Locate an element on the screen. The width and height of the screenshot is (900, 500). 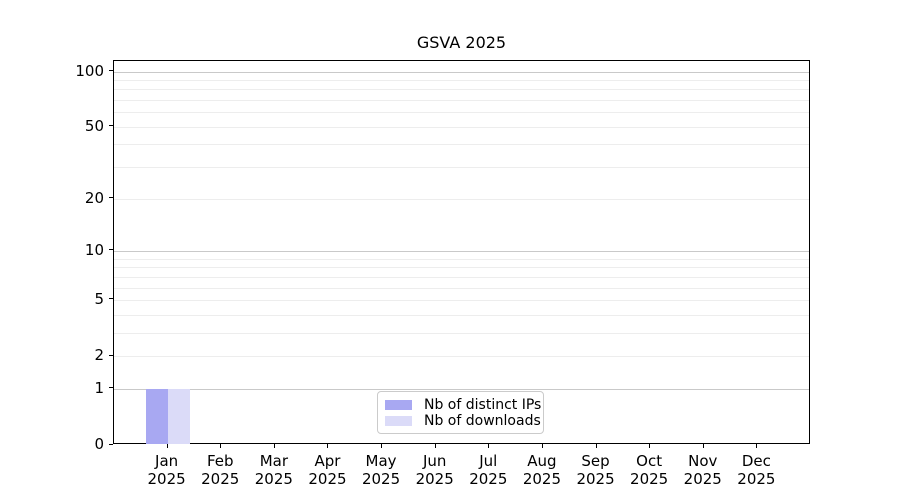
x-tick-month: Oct is located at coordinates (649, 461).